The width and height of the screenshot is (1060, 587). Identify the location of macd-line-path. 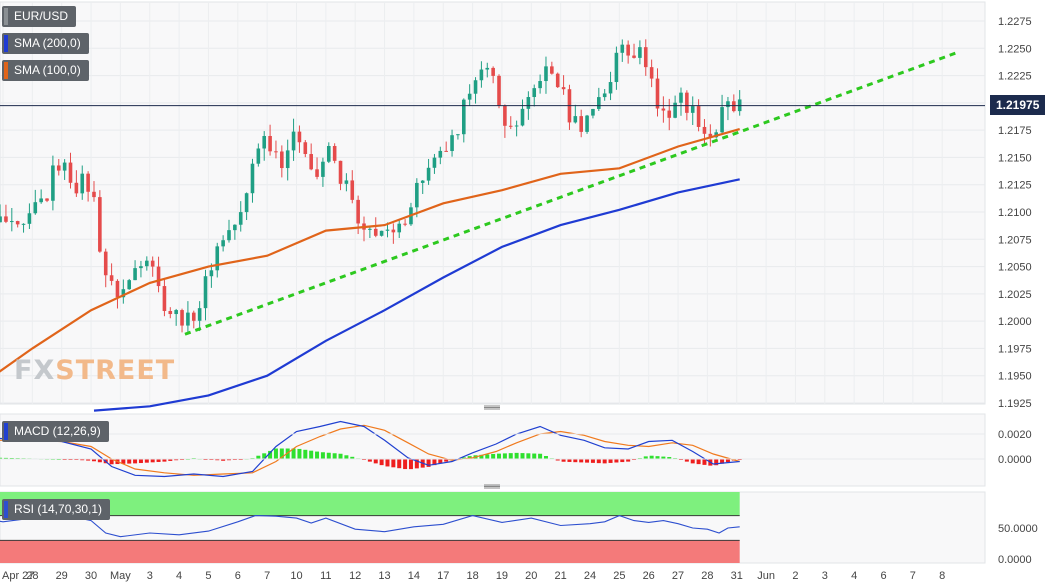
(370, 449).